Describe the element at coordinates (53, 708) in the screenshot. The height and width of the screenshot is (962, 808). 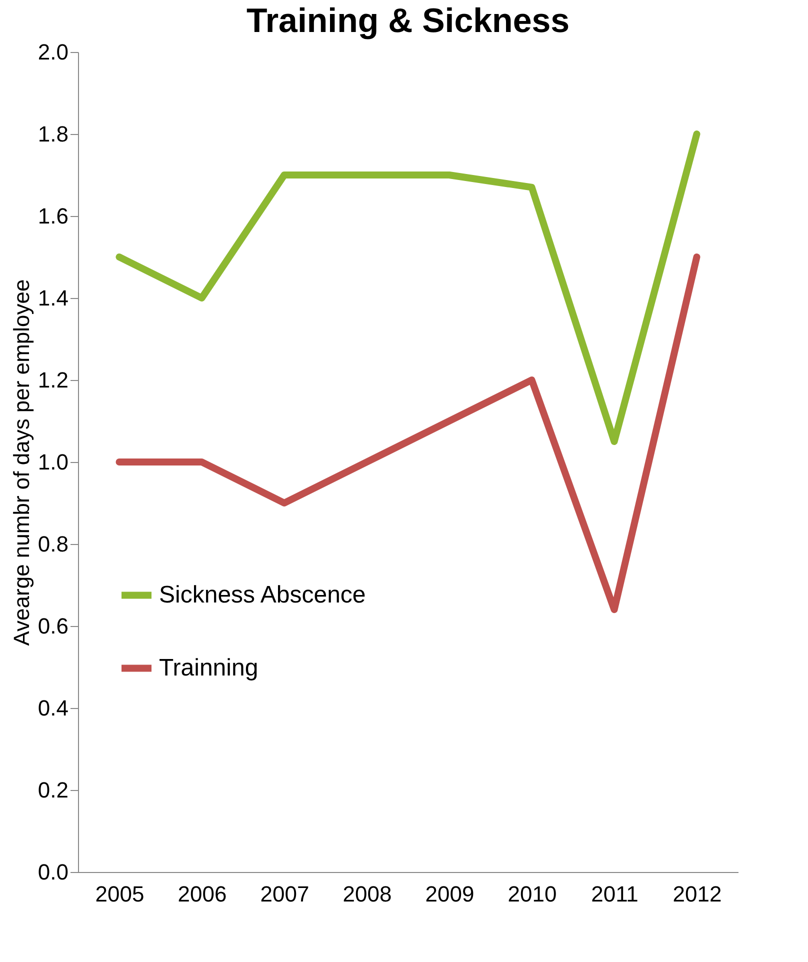
I see `y-tick-label: 0.4` at that location.